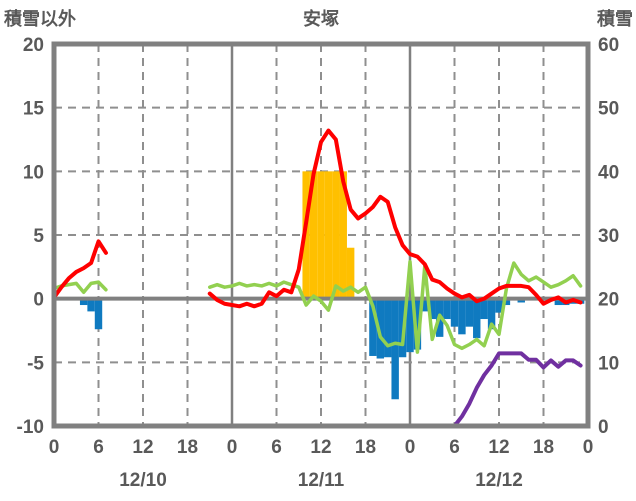 Image resolution: width=636 pixels, height=501 pixels. I want to click on svg-text: -5, so click(35, 363).